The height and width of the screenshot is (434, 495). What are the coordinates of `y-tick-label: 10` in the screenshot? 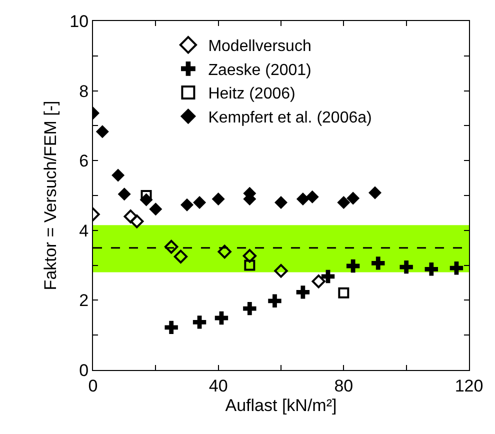 It's located at (79, 21).